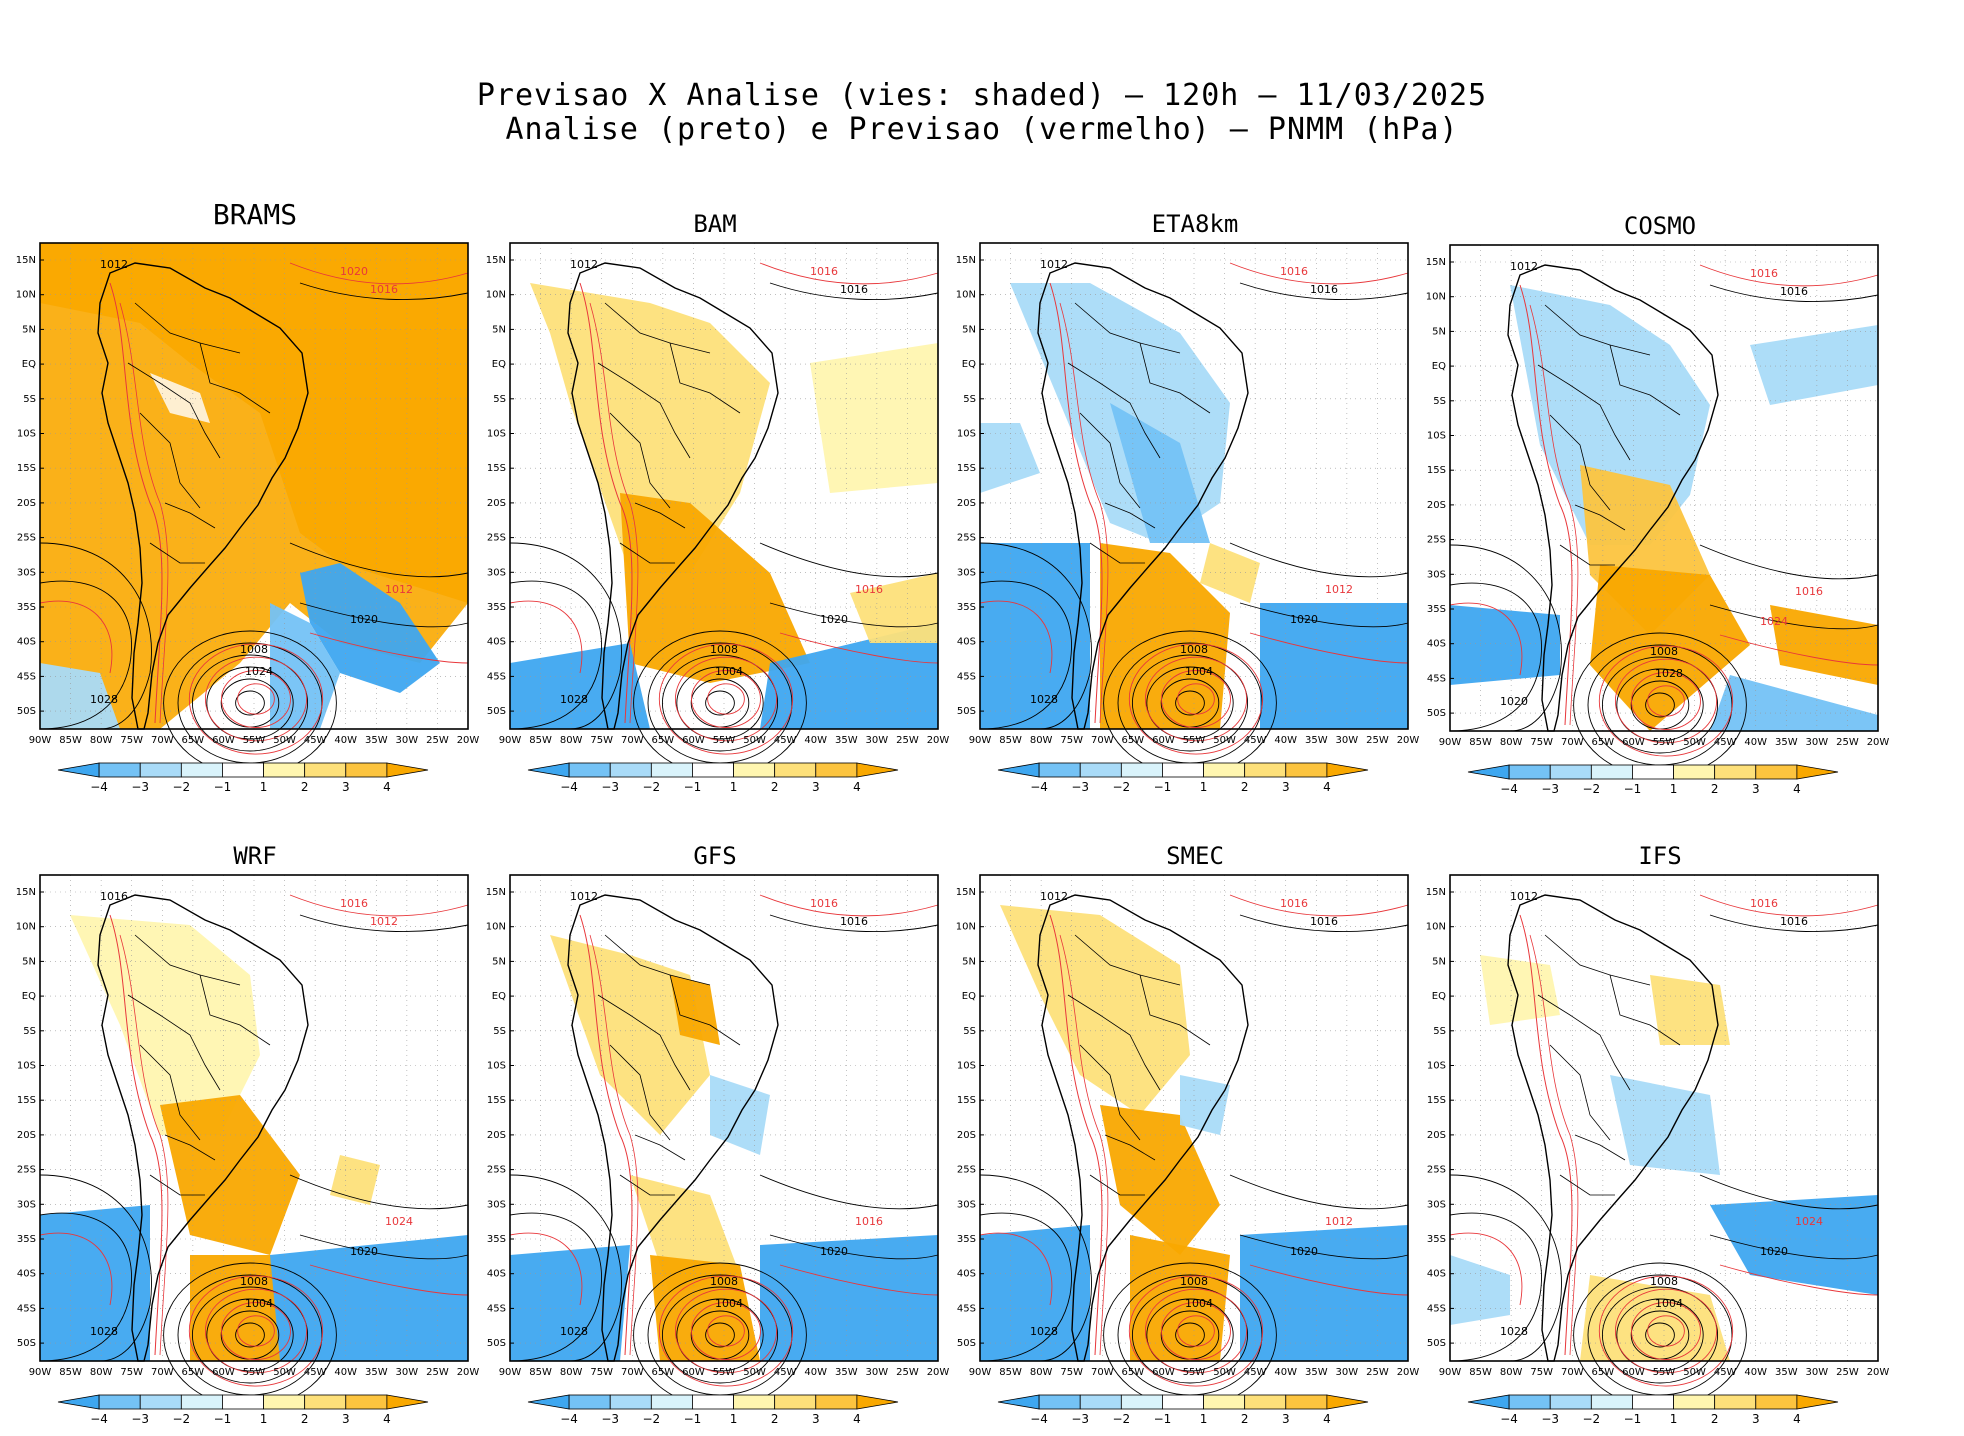 Image resolution: width=1964 pixels, height=1436 pixels. Describe the element at coordinates (70, 1372) in the screenshot. I see `lon-tick-label: 85W` at that location.